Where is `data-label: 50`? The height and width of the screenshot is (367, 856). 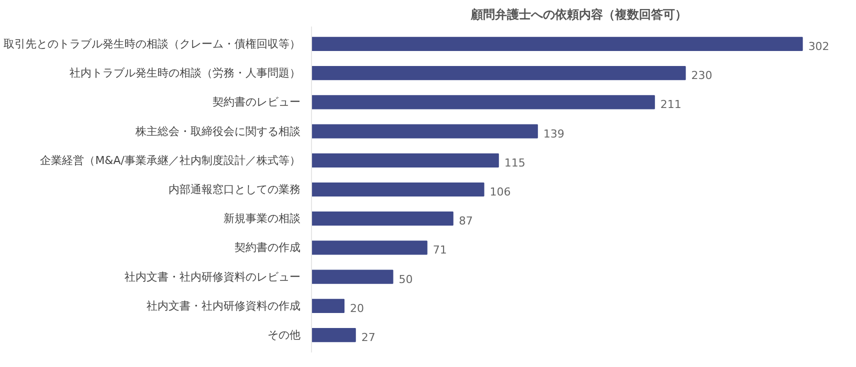
data-label: 50 is located at coordinates (405, 279).